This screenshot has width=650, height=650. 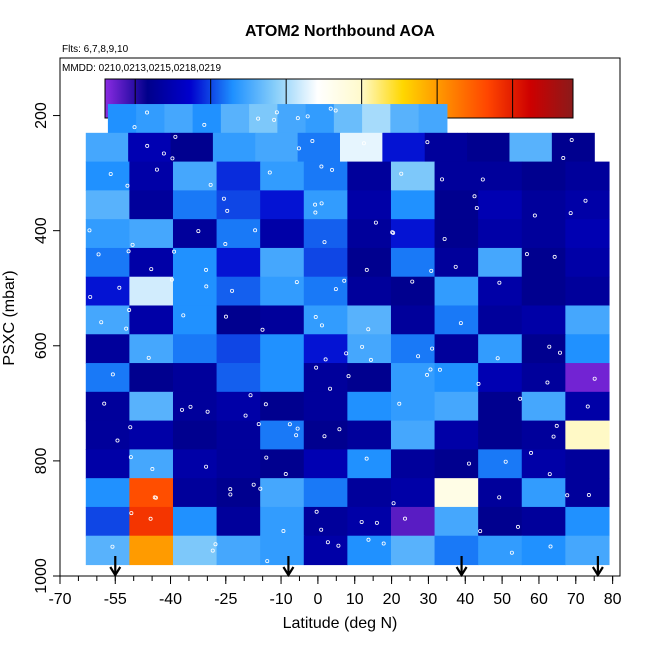 I want to click on y-axis: 200 400 600 800 1000, so click(x=46, y=348).